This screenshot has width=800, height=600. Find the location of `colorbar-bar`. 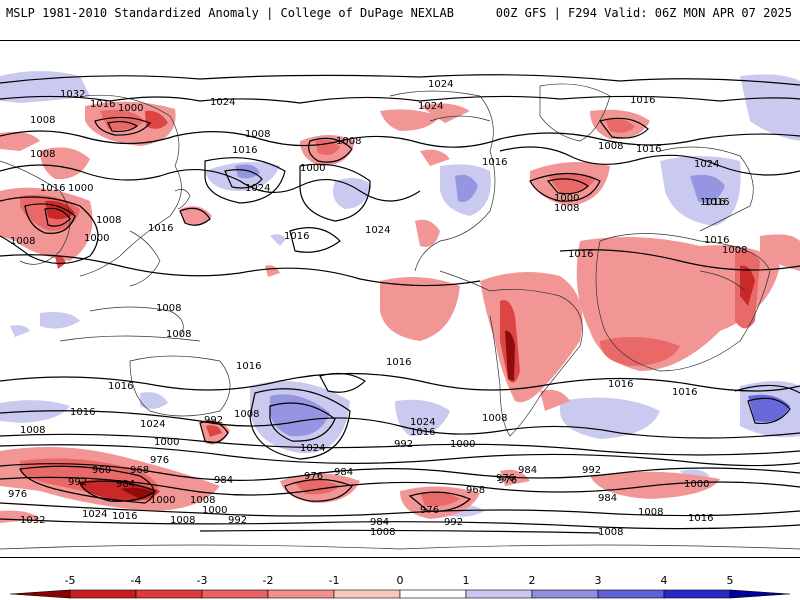

colorbar-bar is located at coordinates (400, 594).